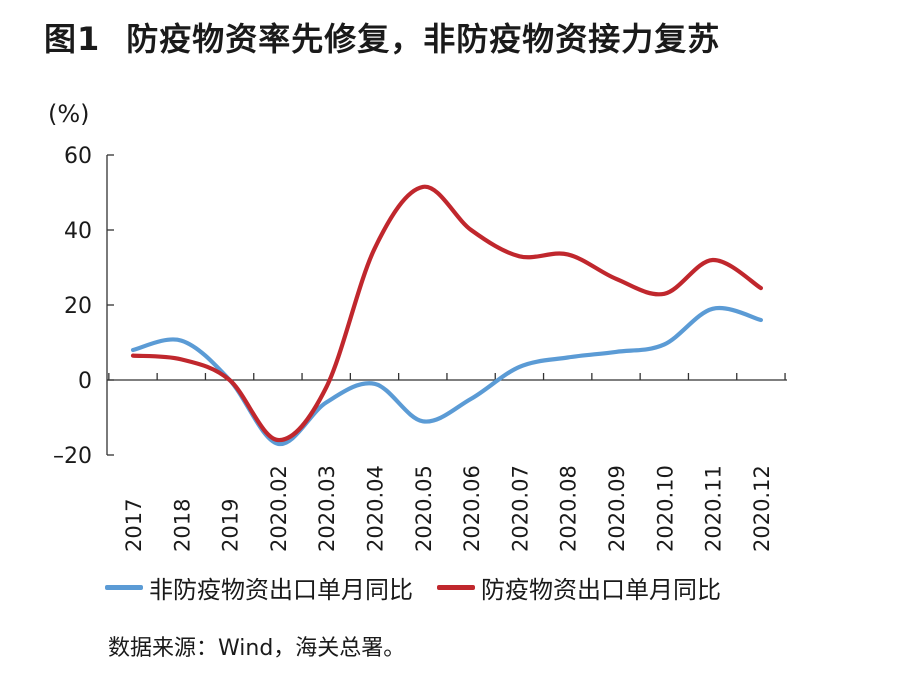 The image size is (900, 687). Describe the element at coordinates (423, 39) in the screenshot. I see `figure-title: 防疫物资率先修复，非防疫物资接力复苏` at that location.